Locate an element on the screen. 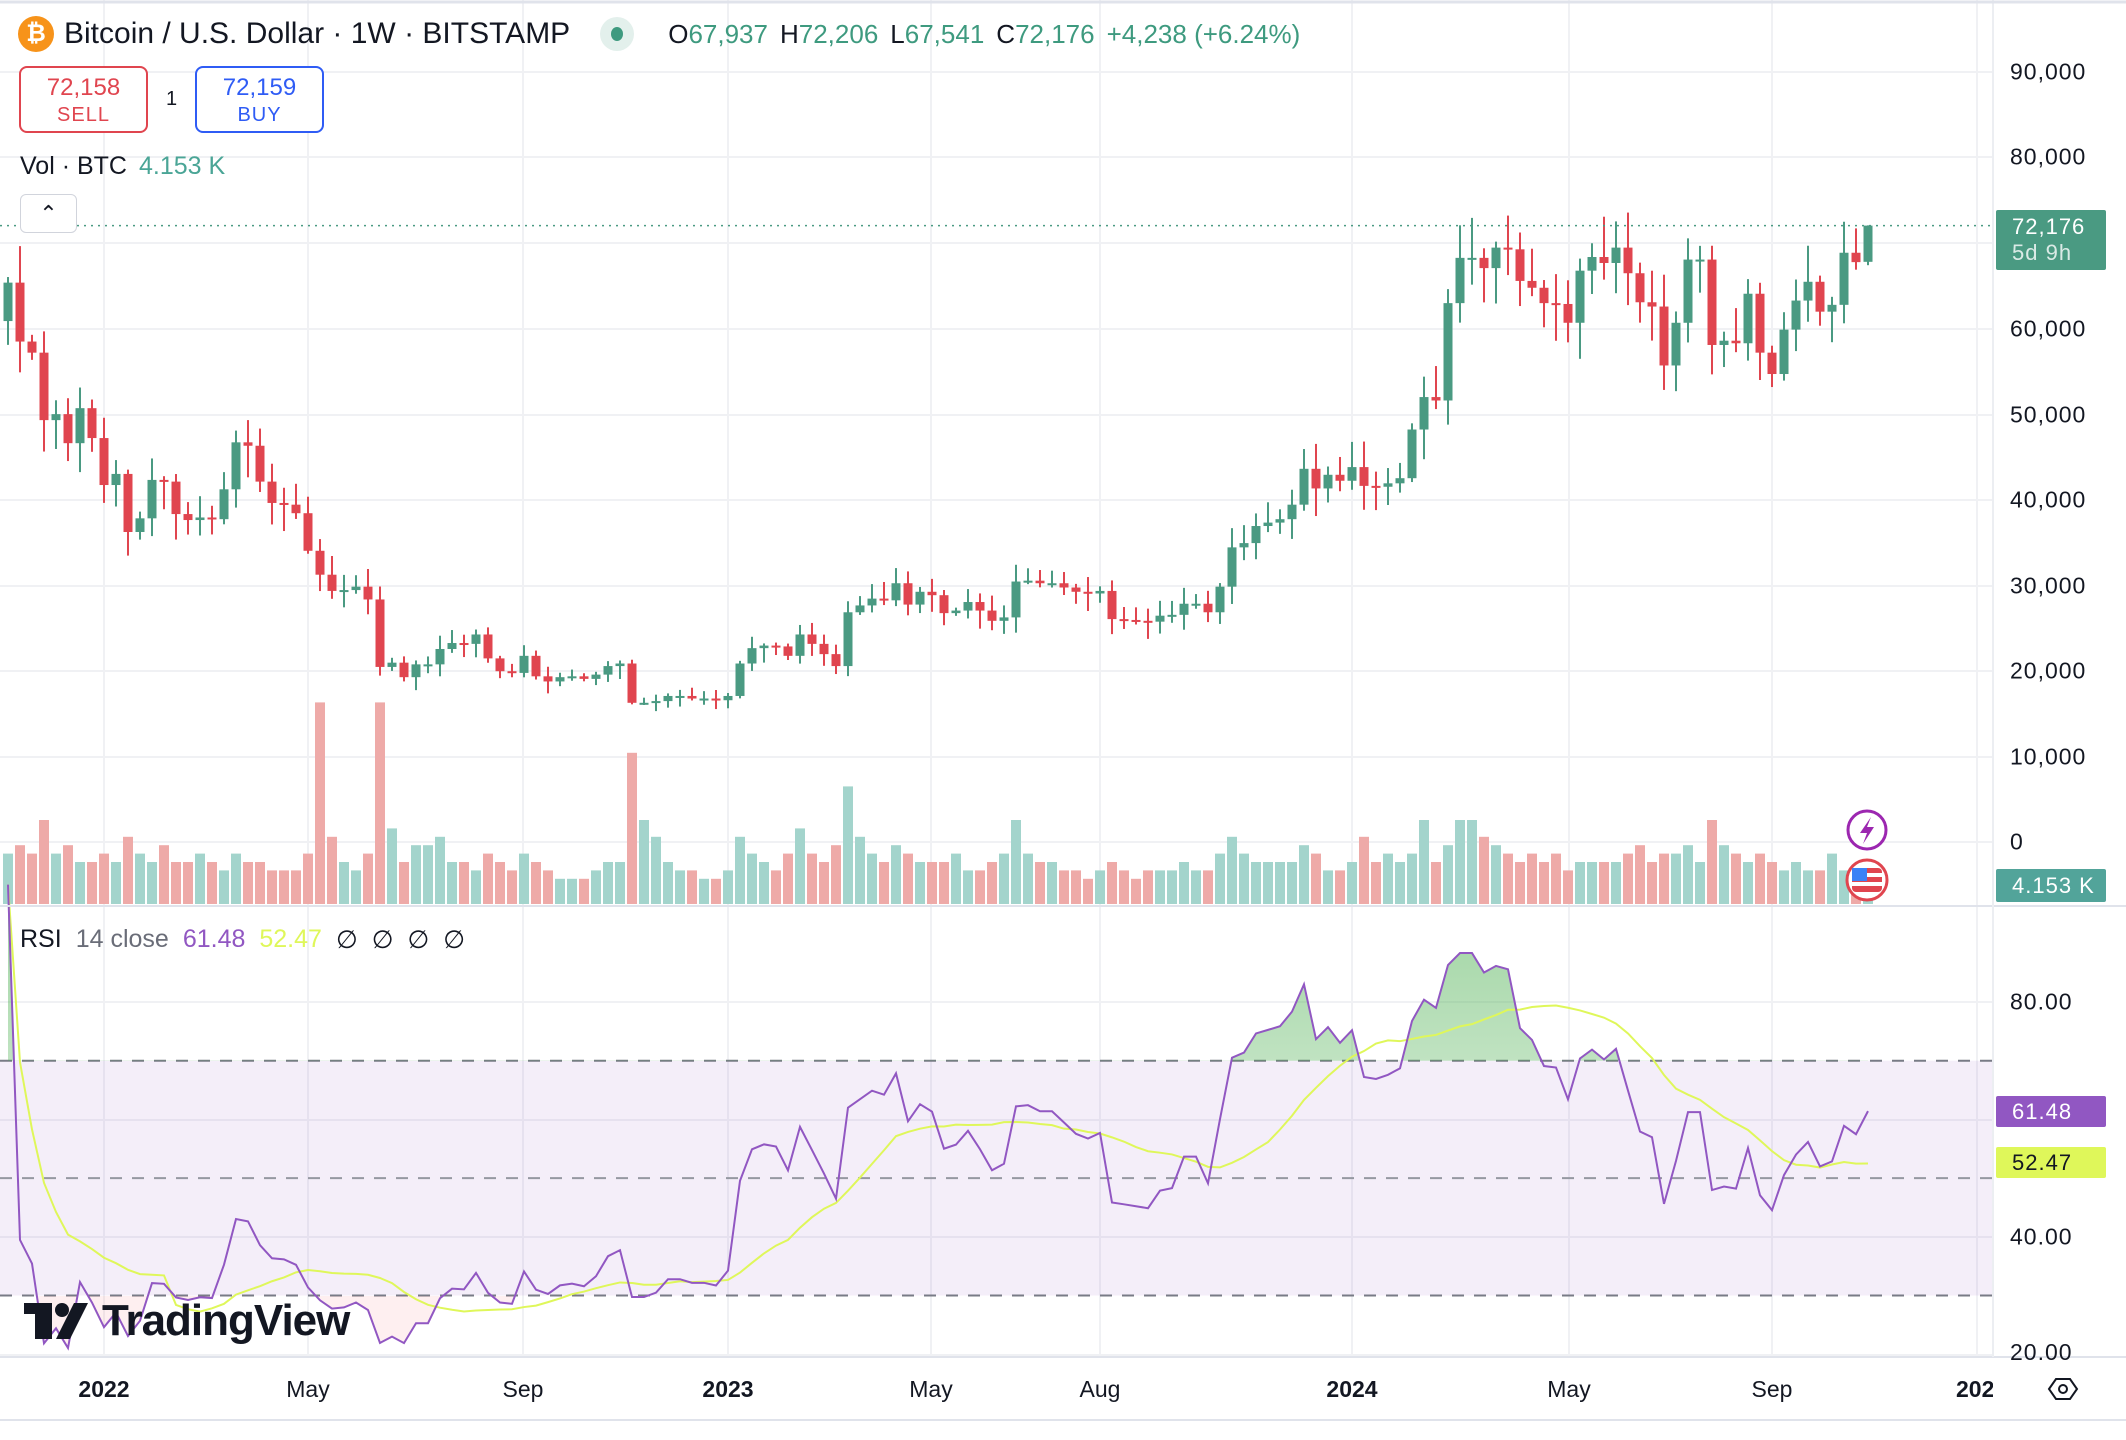  time-tick: 202 is located at coordinates (1974, 1389).